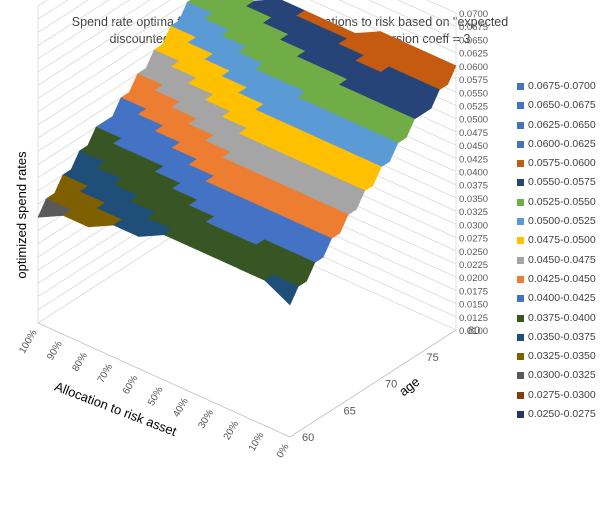 The height and width of the screenshot is (532, 604). Describe the element at coordinates (473, 159) in the screenshot. I see `z-tick-label: 0.0425` at that location.